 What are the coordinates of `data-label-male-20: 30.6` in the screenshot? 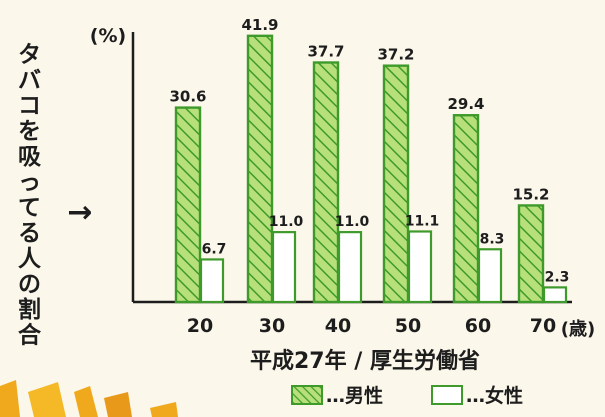 It's located at (187, 97).